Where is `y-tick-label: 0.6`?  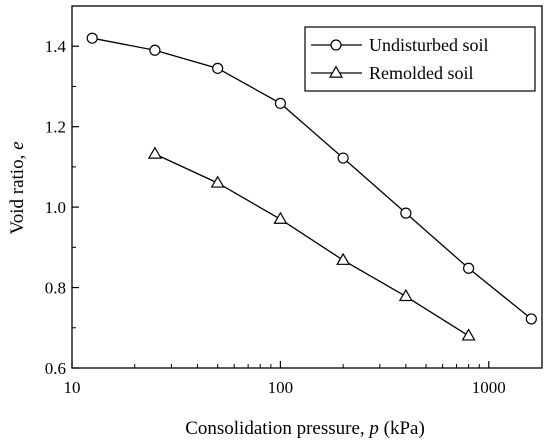
y-tick-label: 0.6 is located at coordinates (55, 368).